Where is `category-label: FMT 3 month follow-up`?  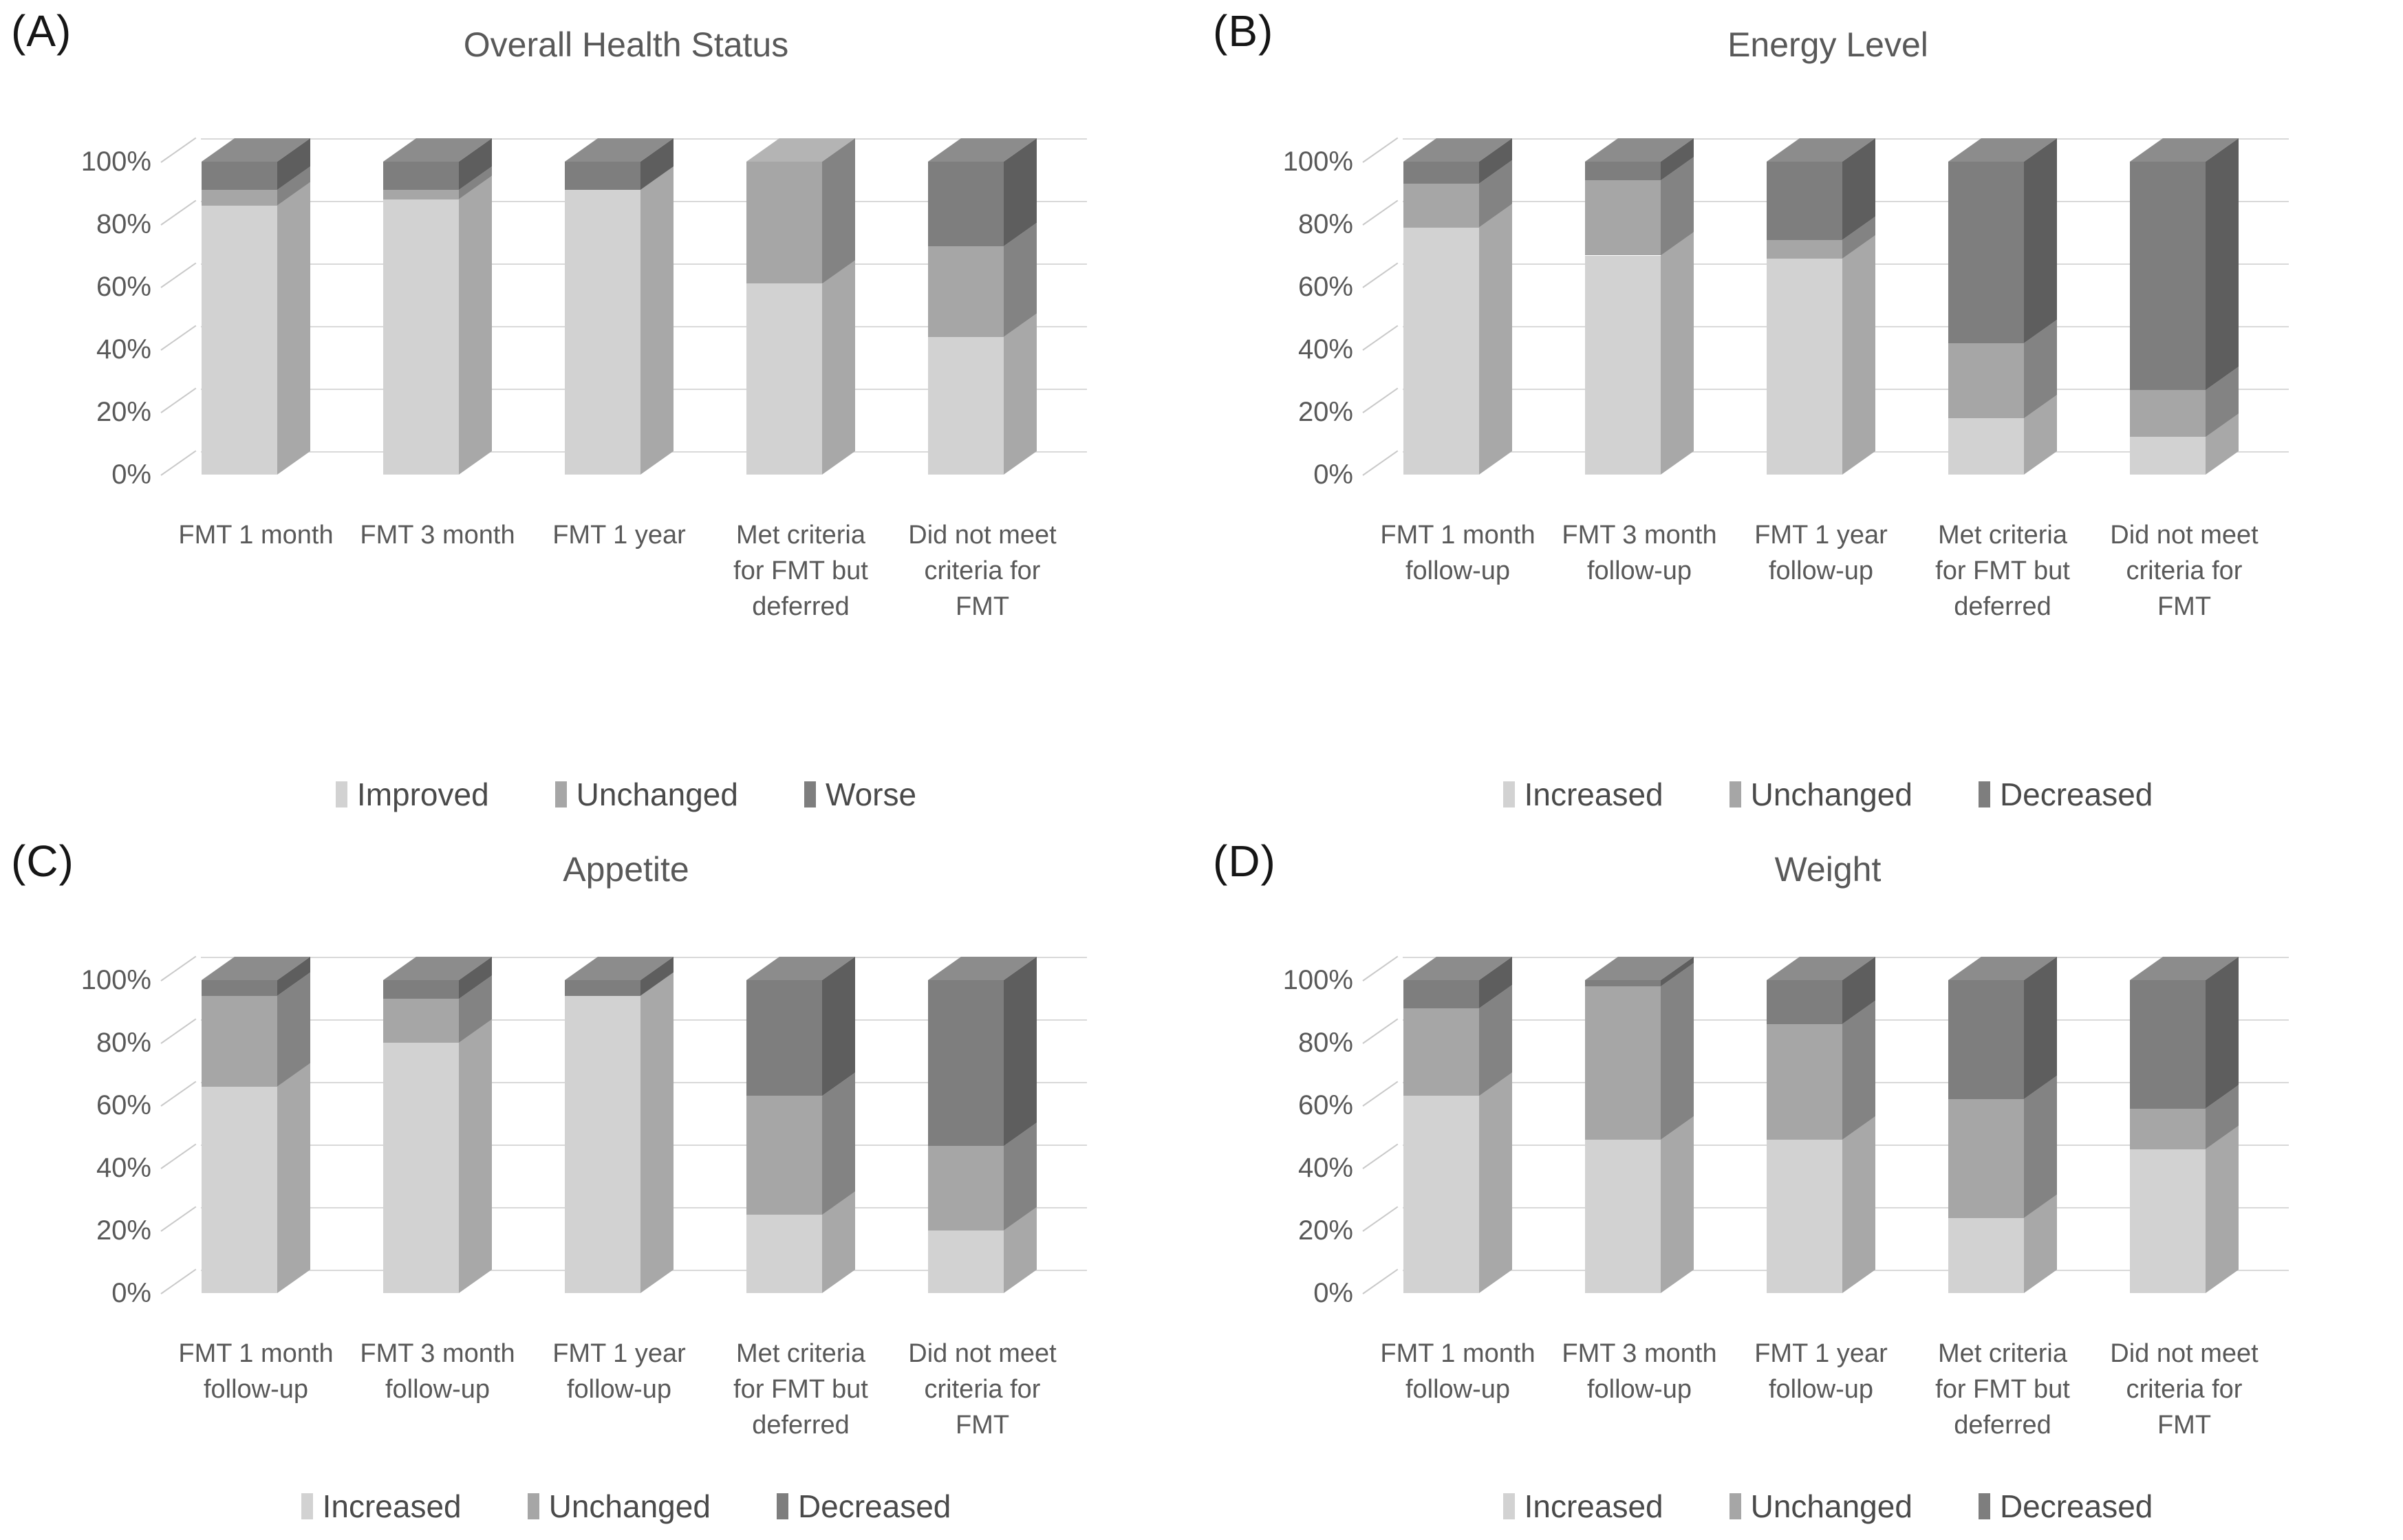 category-label: FMT 3 month follow-up is located at coordinates (1639, 553).